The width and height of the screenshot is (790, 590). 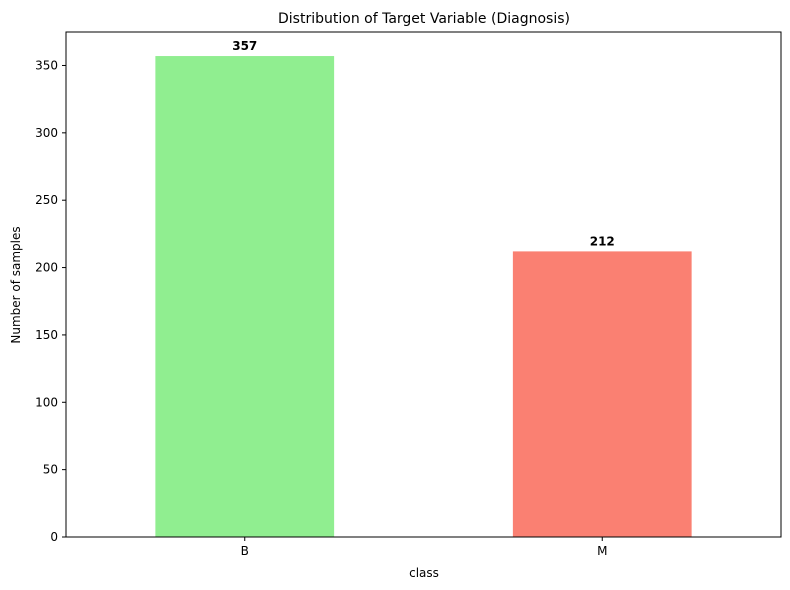 What do you see at coordinates (46, 402) in the screenshot?
I see `y-tick-label-100: 100` at bounding box center [46, 402].